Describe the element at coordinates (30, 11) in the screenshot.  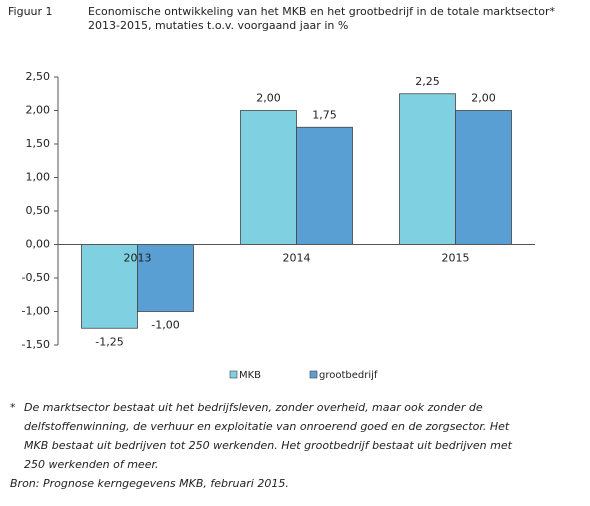
I see `figure-label: Figuur 1` at that location.